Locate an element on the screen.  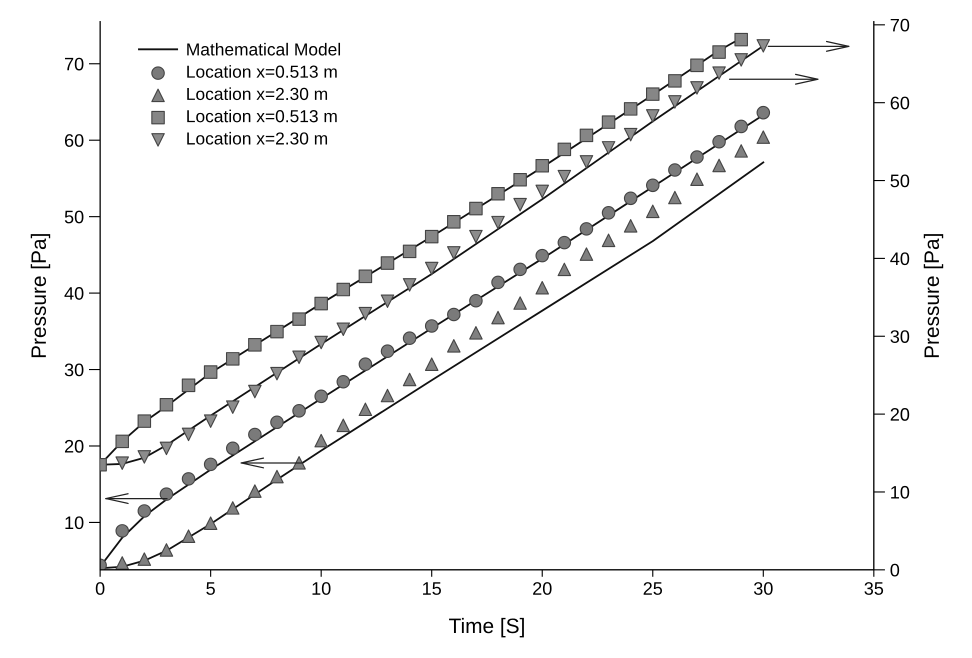
y2-tick-label: 50 is located at coordinates (900, 181).